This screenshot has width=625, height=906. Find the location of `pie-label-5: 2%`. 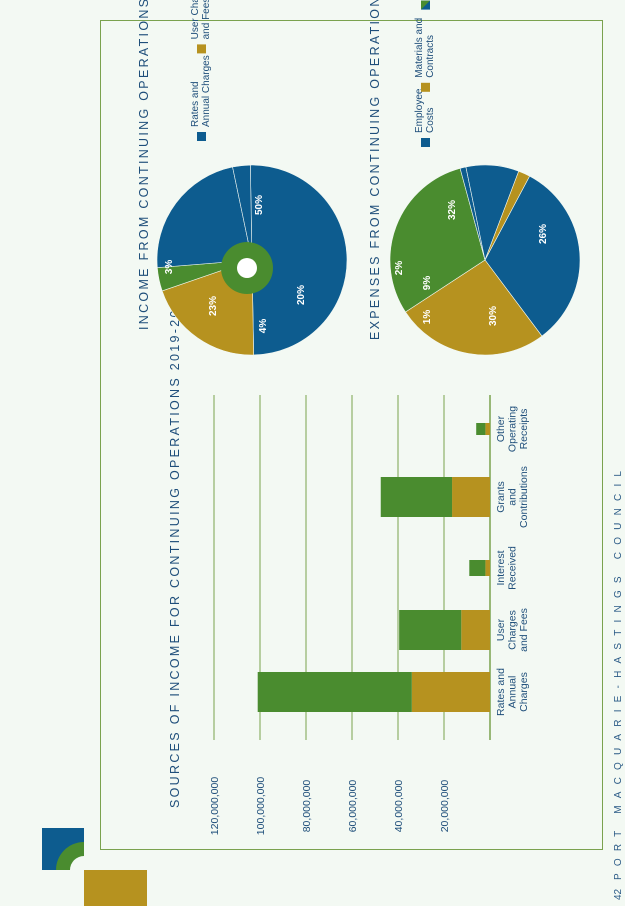

pie-label-5: 2% is located at coordinates (399, 268).